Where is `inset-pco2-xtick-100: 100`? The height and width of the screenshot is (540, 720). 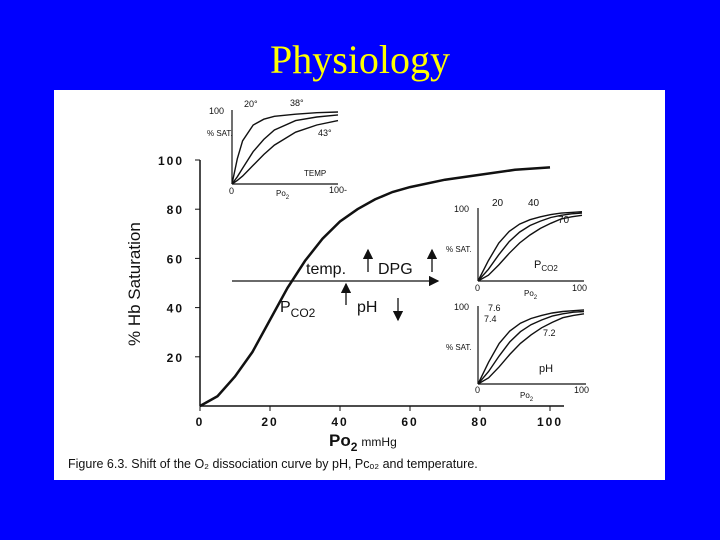
inset-pco2-xtick-100: 100 is located at coordinates (579, 288).